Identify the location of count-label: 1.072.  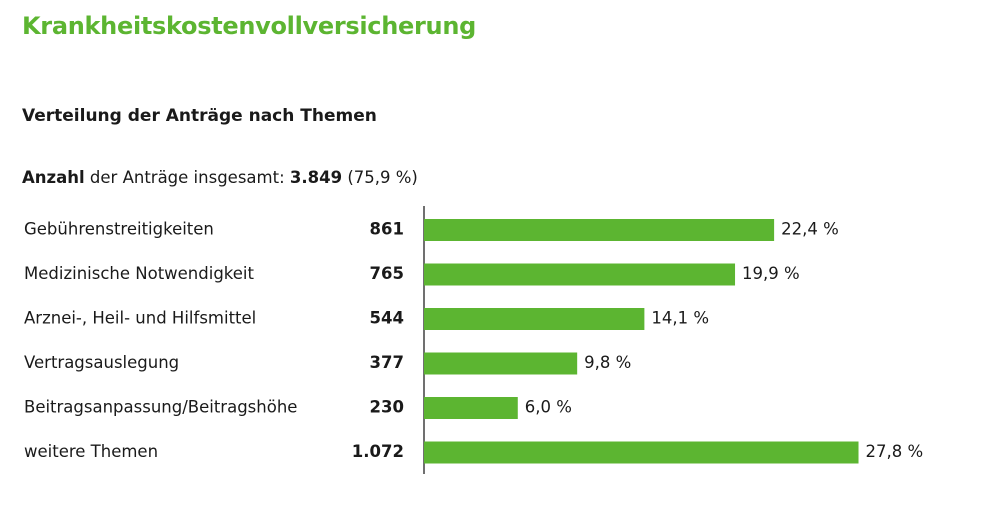
(378, 451).